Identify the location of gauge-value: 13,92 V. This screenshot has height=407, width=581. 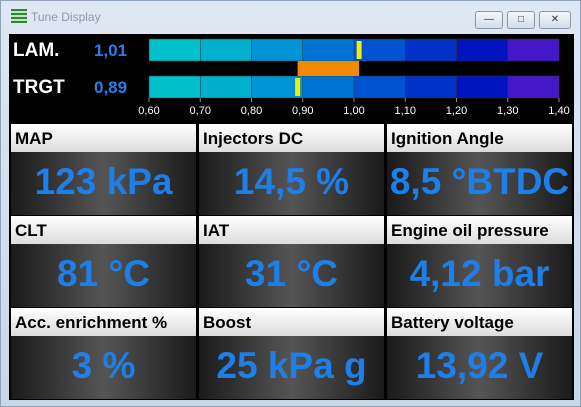
(479, 367).